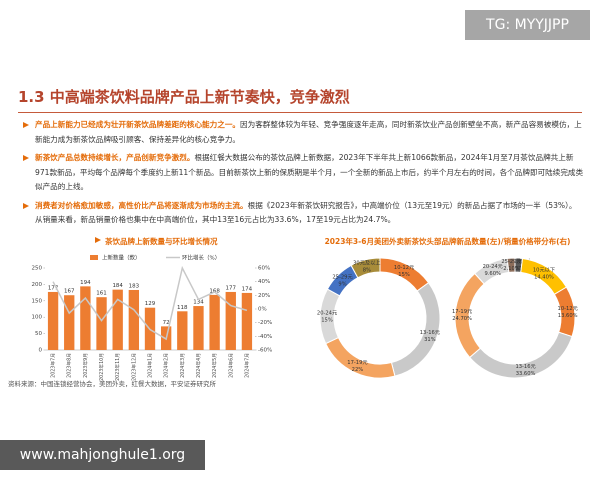  I want to click on bar-value-label: 174, so click(247, 289).